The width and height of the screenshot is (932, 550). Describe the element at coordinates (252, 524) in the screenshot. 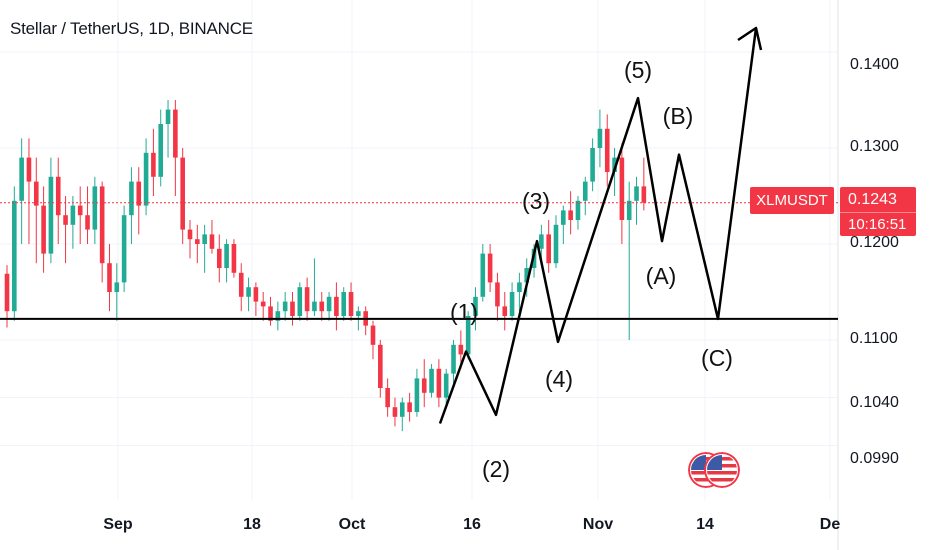

I see `x-tick-label: 18` at that location.